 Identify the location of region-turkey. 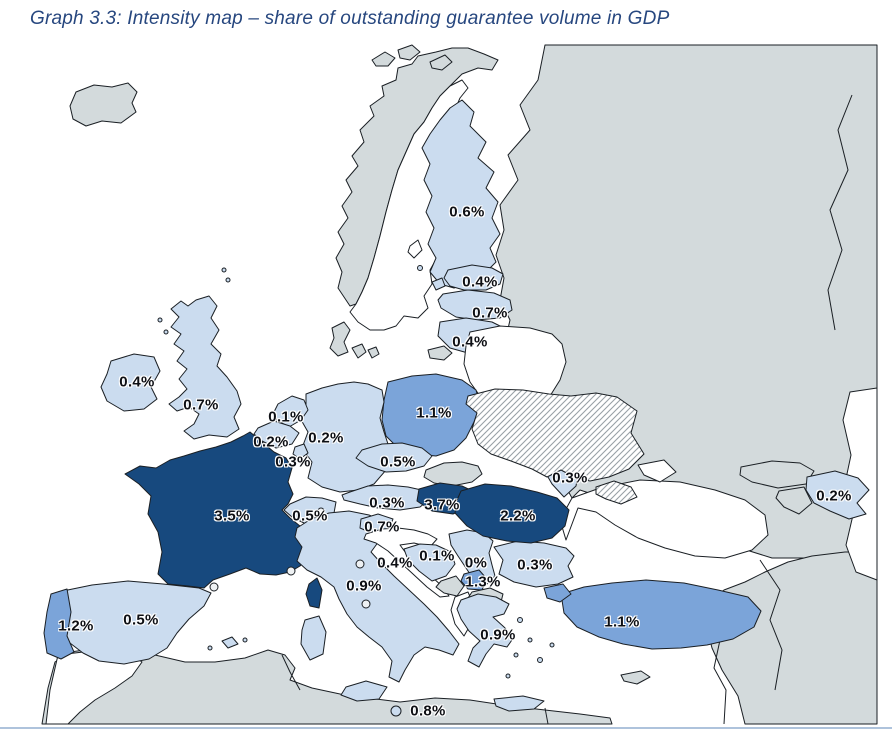
(661, 614).